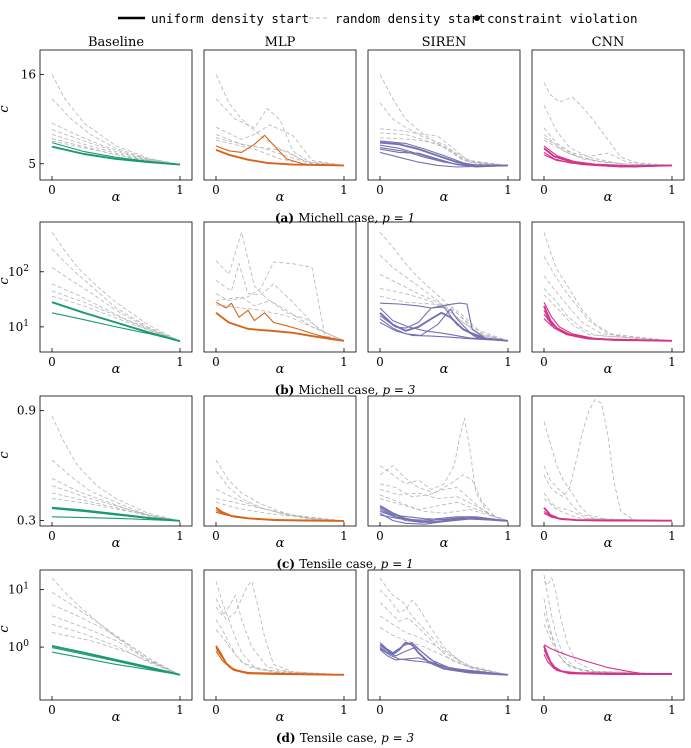 The image size is (691, 748). I want to click on subfigure-caption: (a) Michell case, p = 1, so click(345, 218).